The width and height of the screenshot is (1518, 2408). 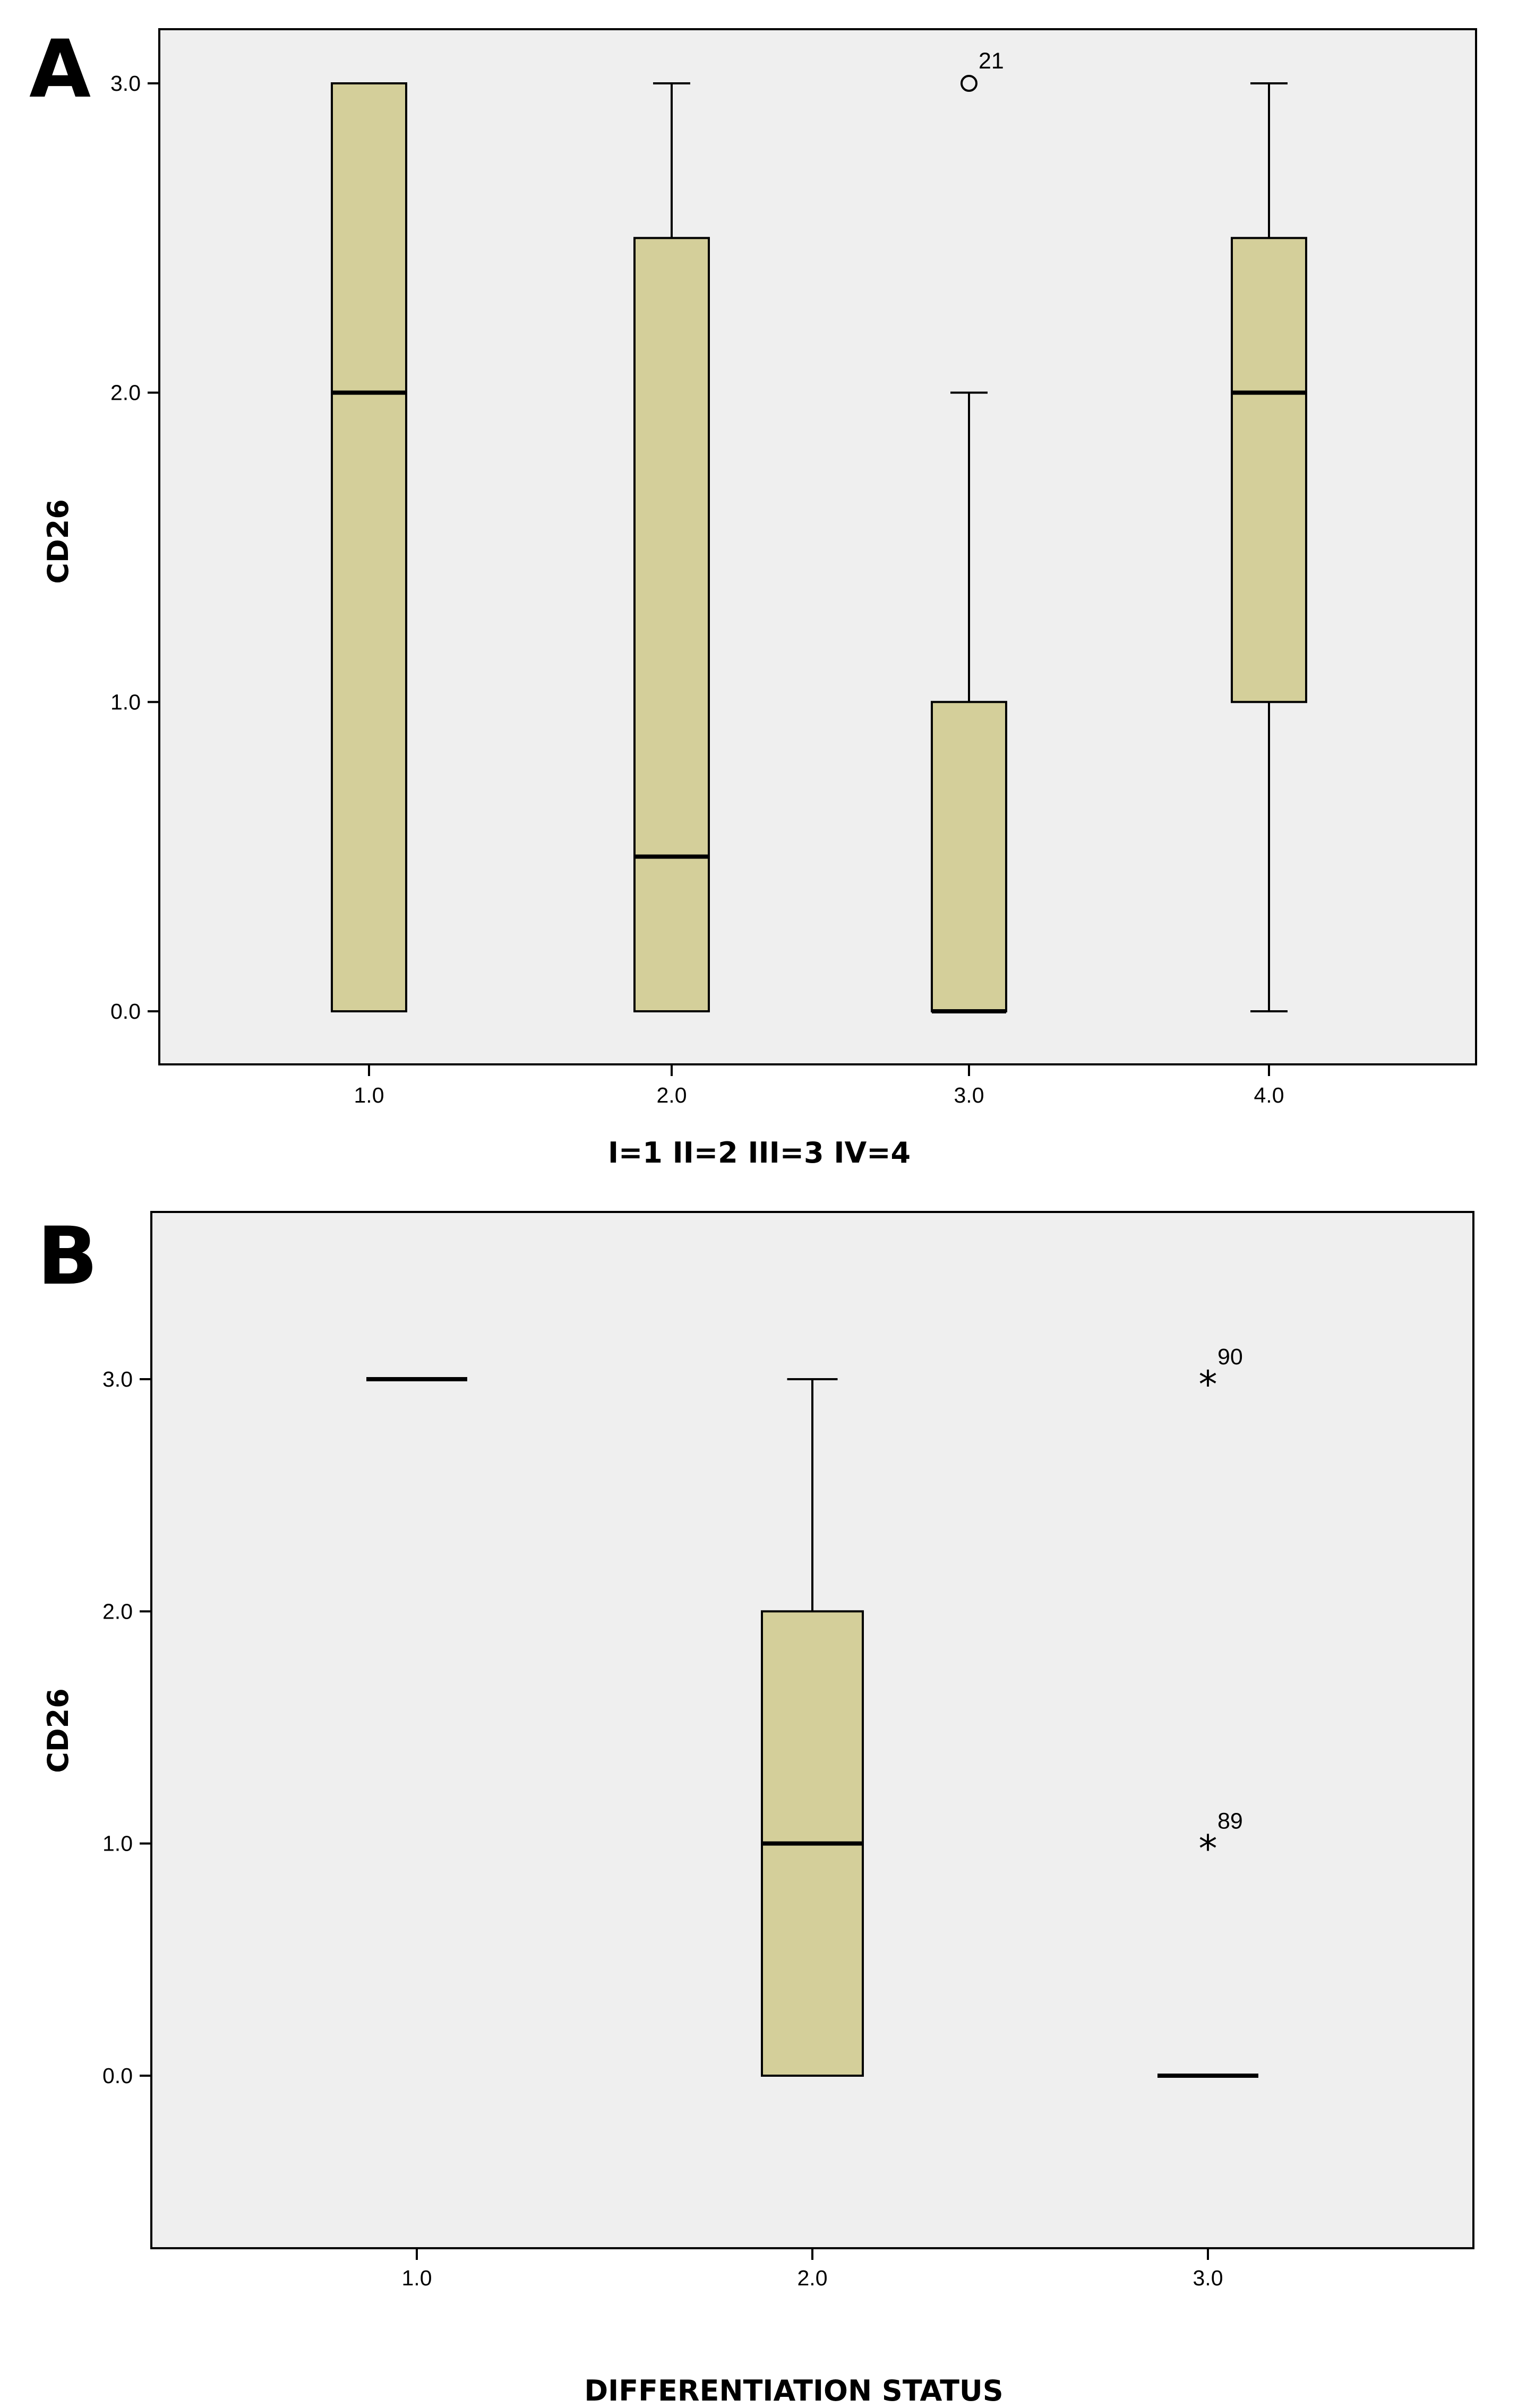 I want to click on panel-a-x-axis-title: I=1 II=2 III=3 IV=4, so click(x=759, y=1153).